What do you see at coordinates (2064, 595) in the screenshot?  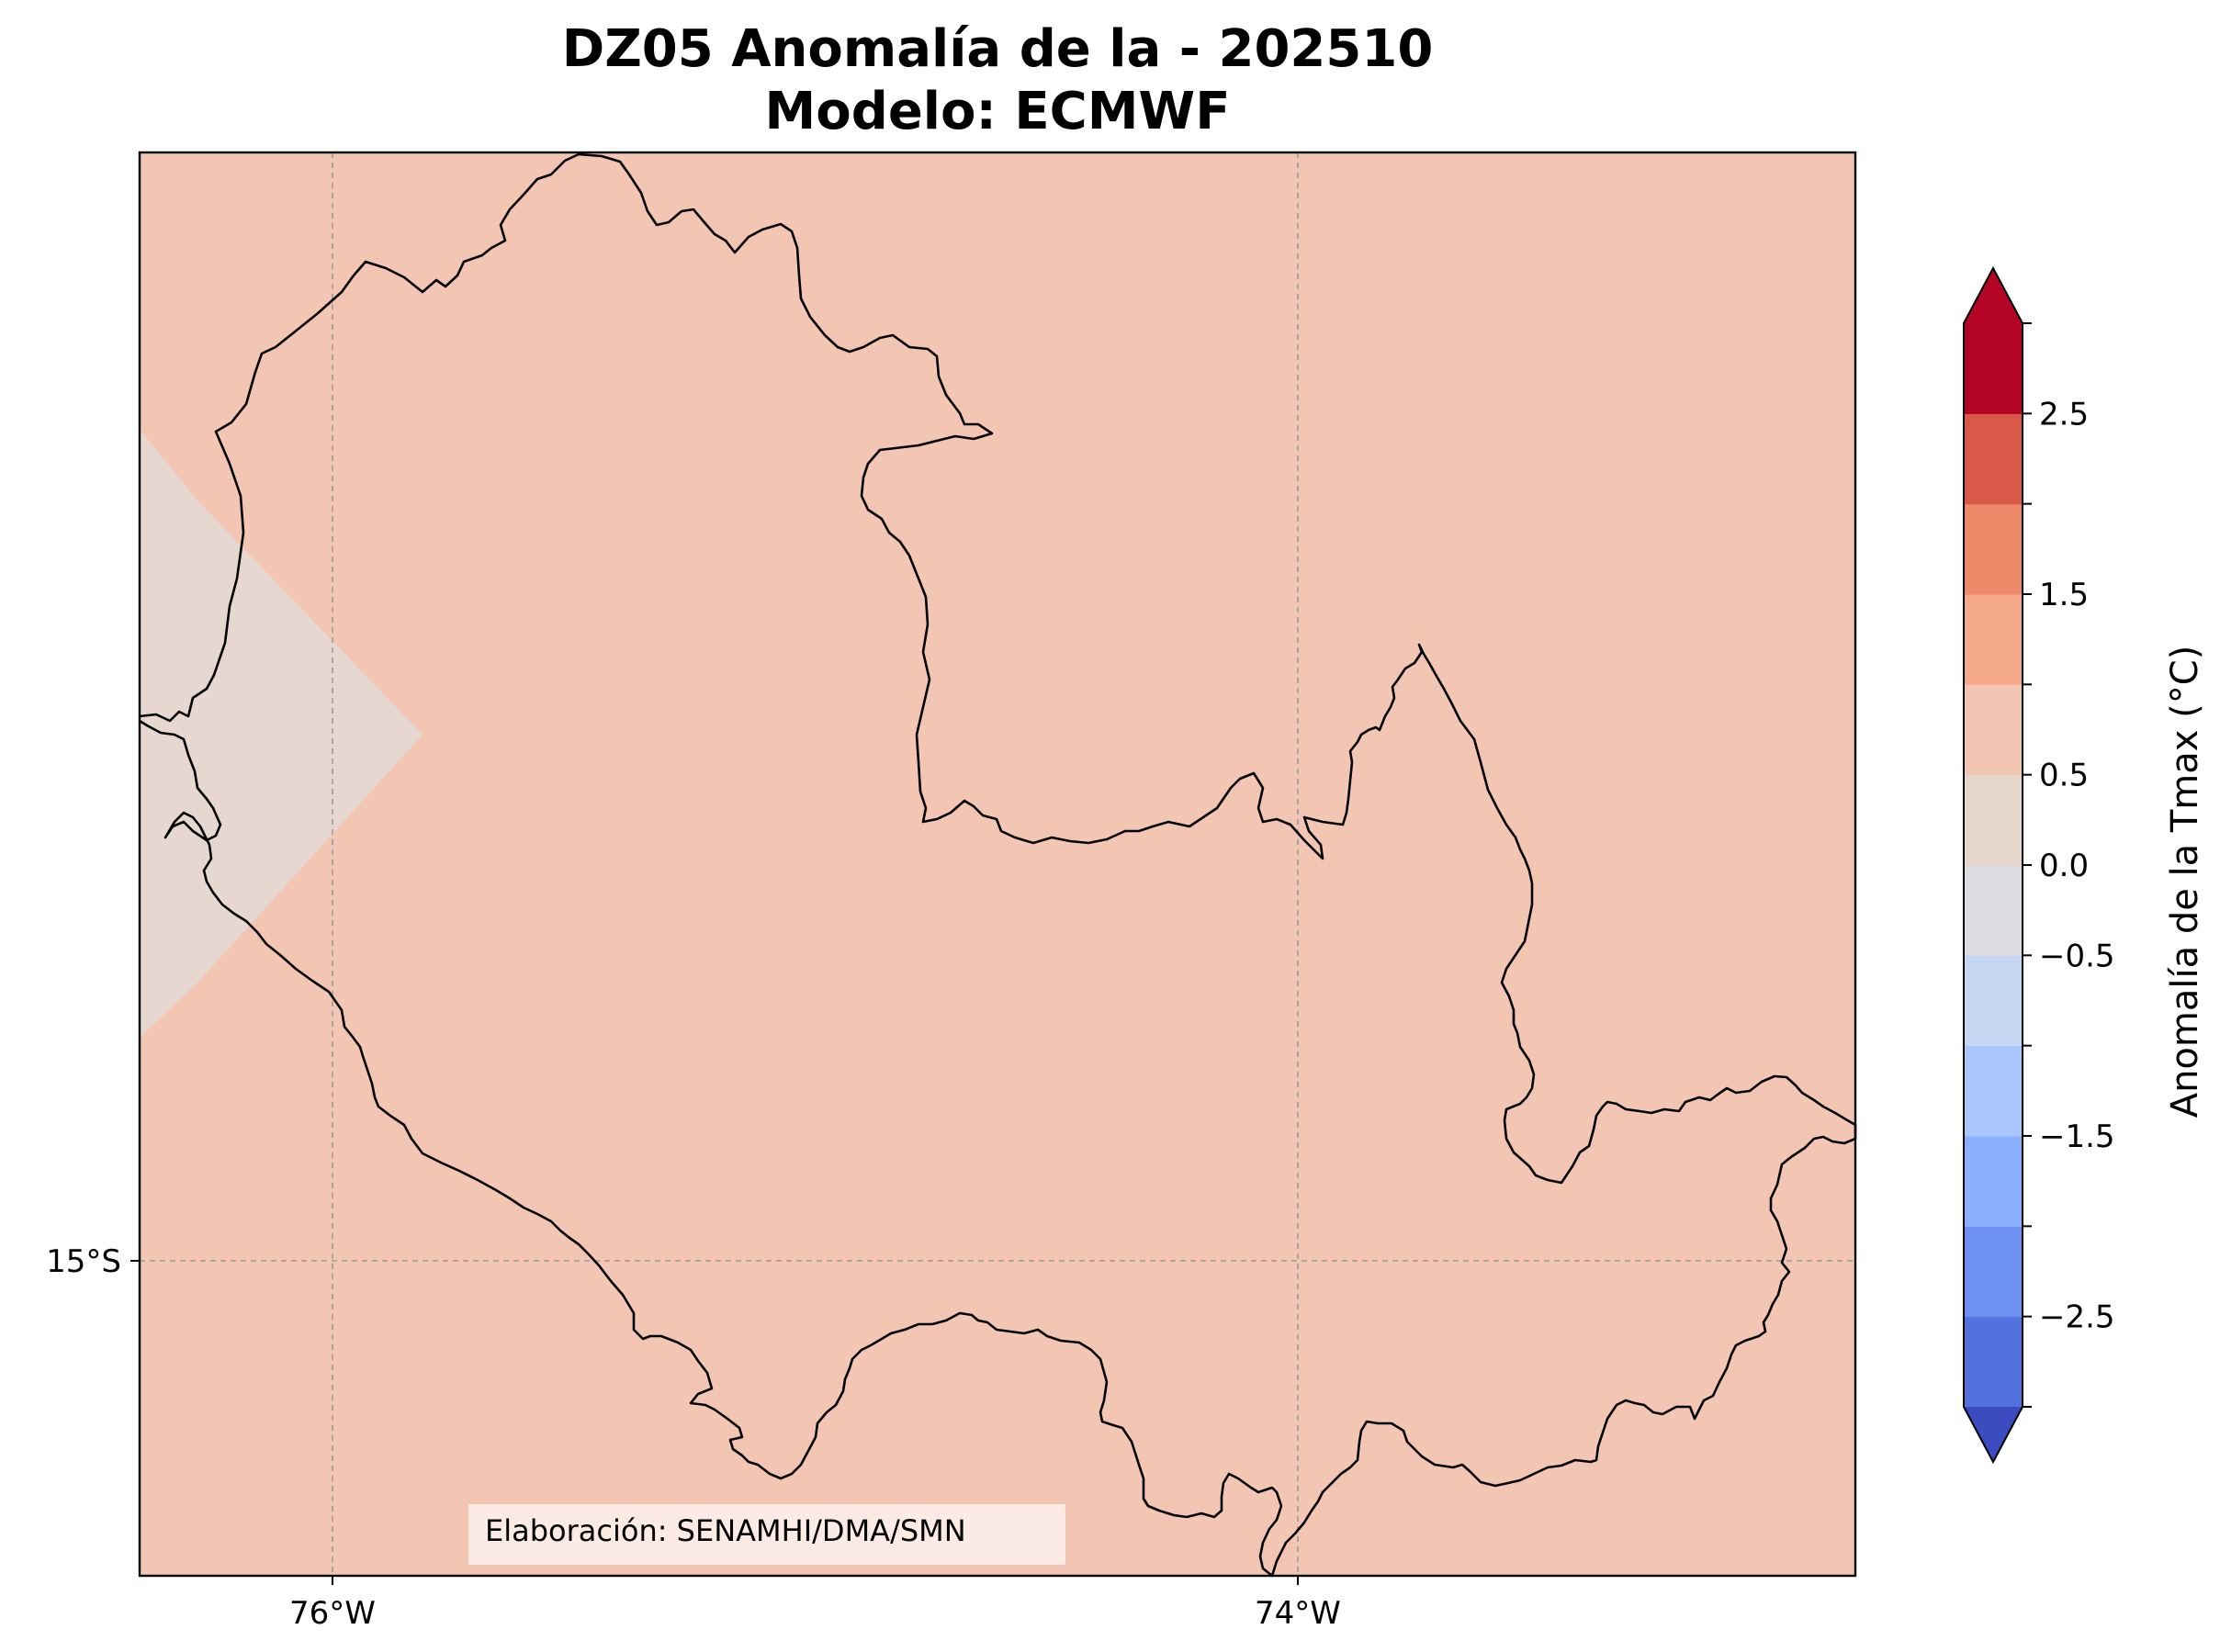 I see `colorbar-tick-label: 1.5` at bounding box center [2064, 595].